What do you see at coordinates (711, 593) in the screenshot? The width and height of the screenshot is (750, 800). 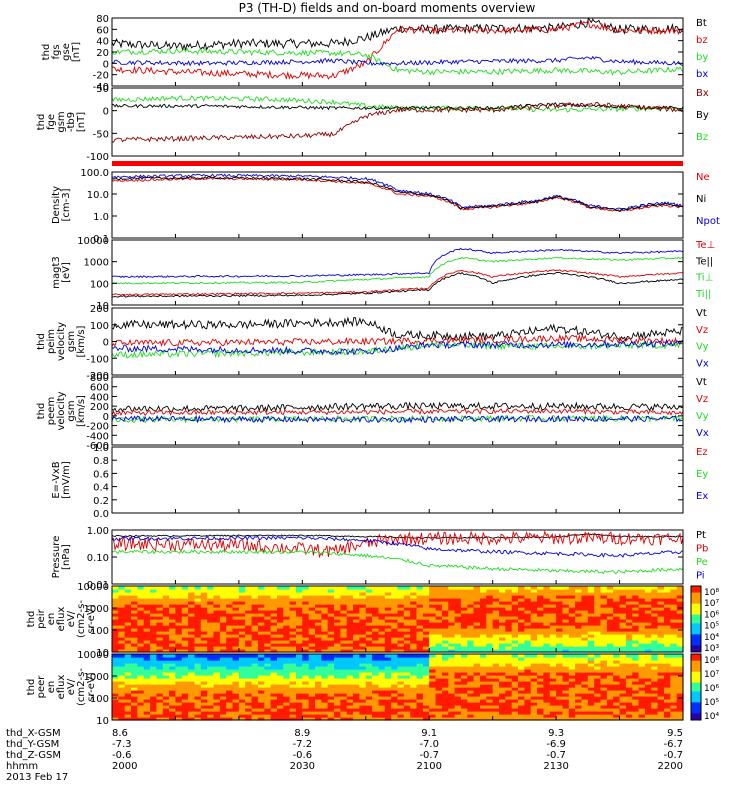 I see `colorbar-tick-label: 10⁸` at bounding box center [711, 593].